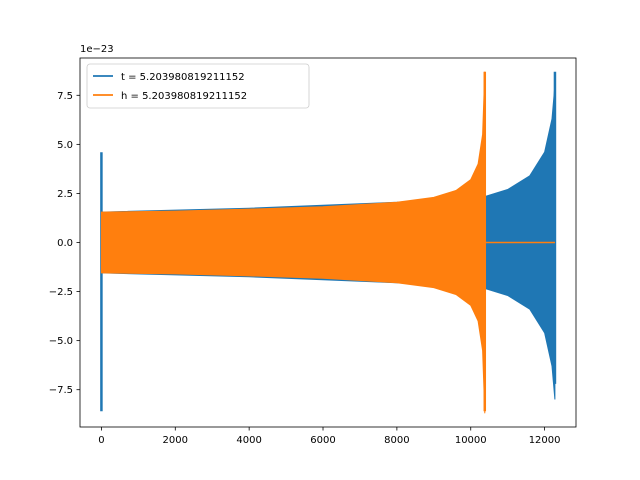 Image resolution: width=640 pixels, height=480 pixels. Describe the element at coordinates (61, 341) in the screenshot. I see `y-tick-label: −5.0` at that location.